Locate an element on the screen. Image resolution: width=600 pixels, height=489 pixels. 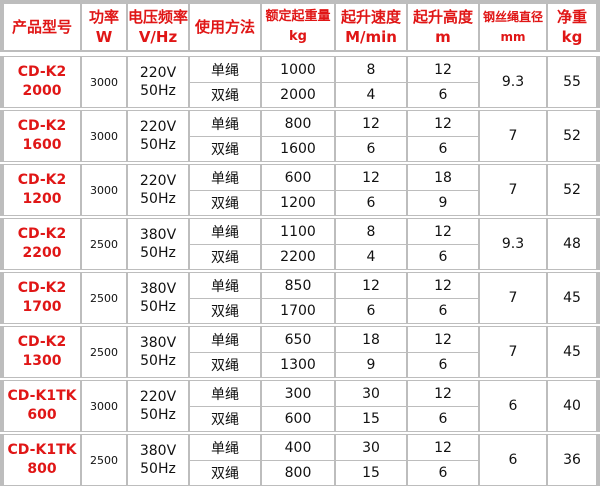
header-power: 功率 W is located at coordinates (104, 27).